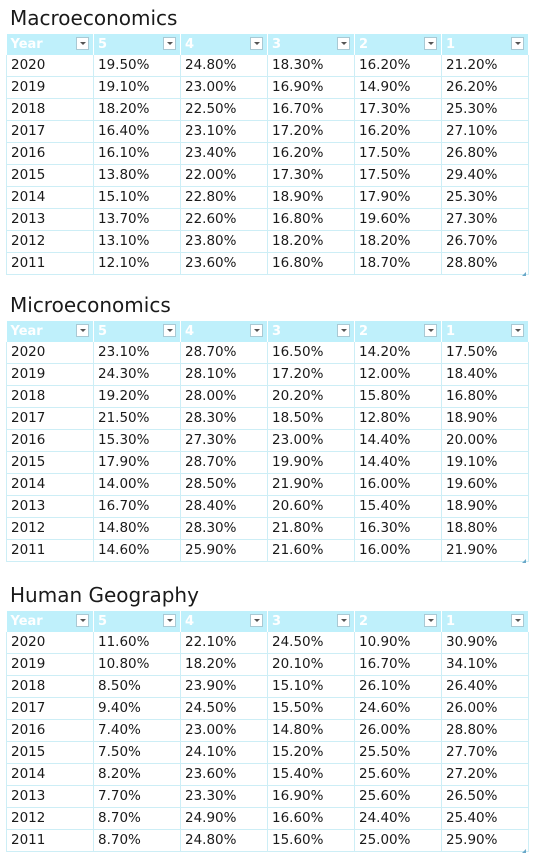  What do you see at coordinates (311, 353) in the screenshot?
I see `percentage-cell: 16.50%` at bounding box center [311, 353].